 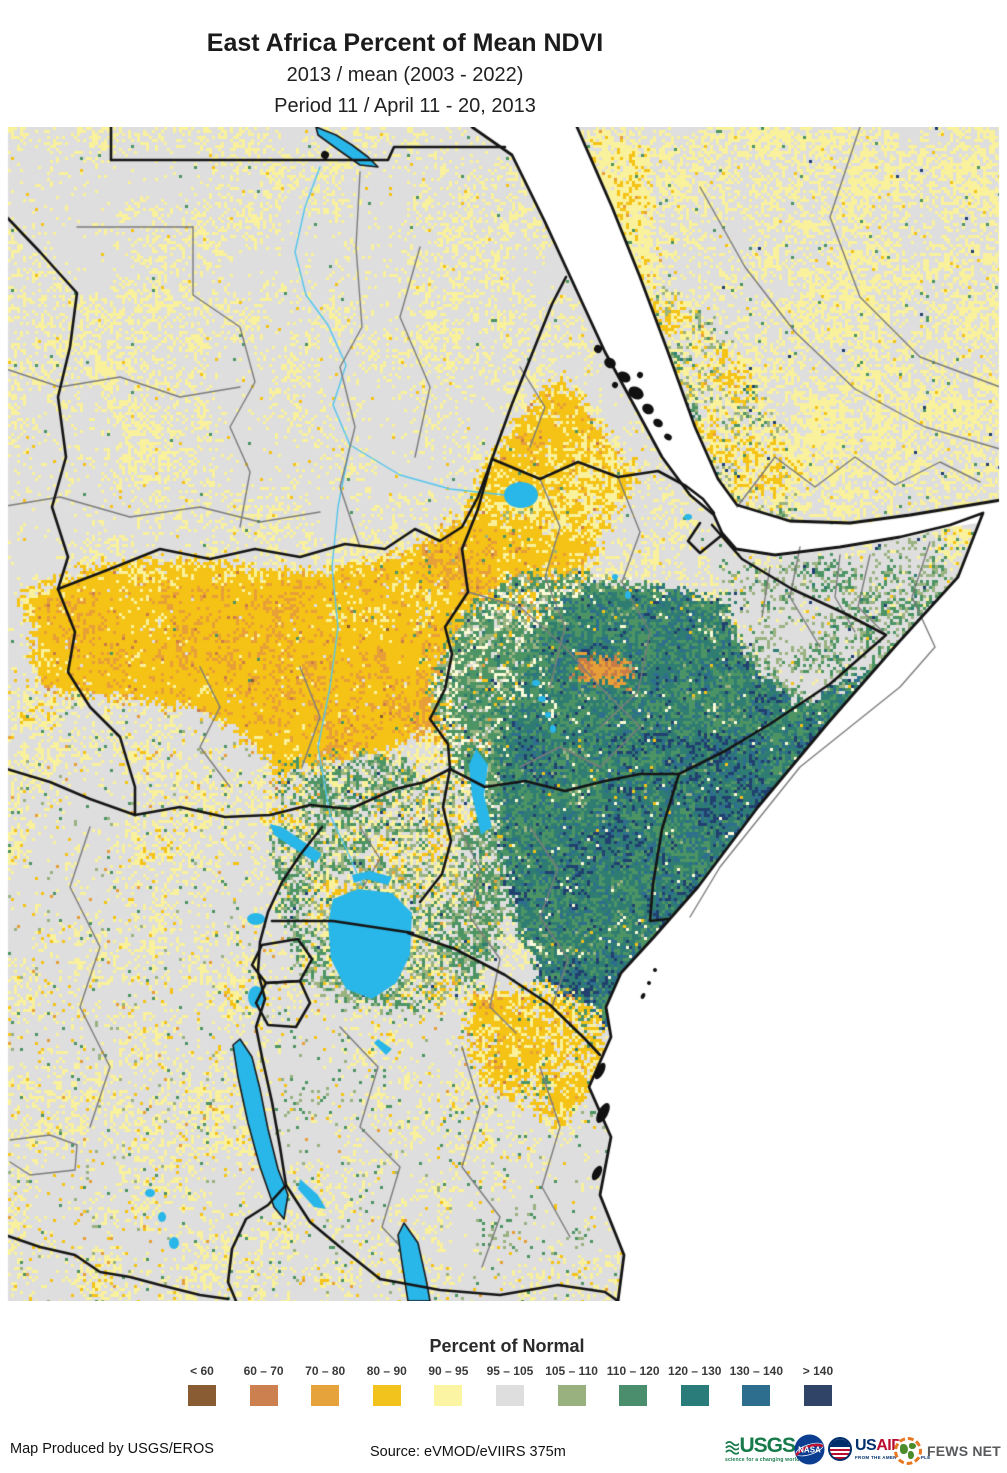 What do you see at coordinates (202, 1371) in the screenshot?
I see `legend-class-label: < 60` at bounding box center [202, 1371].